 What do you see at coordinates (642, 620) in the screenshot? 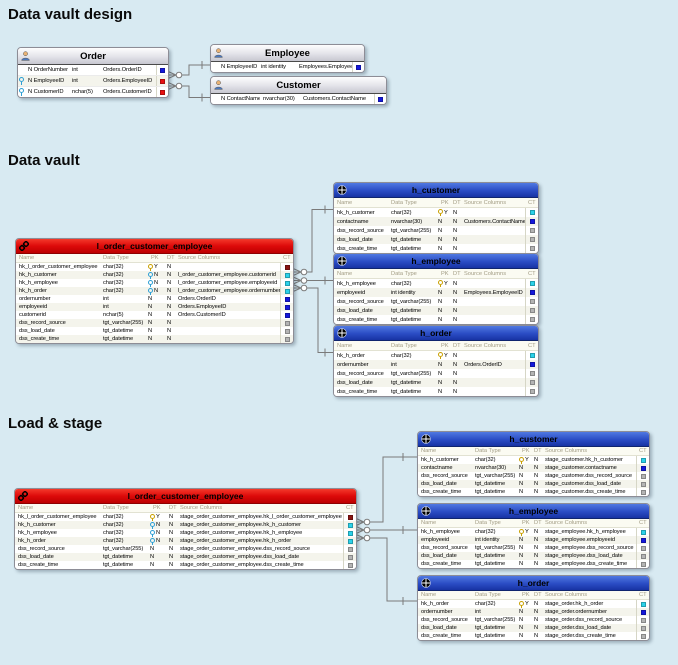
I see `cell-ct` at bounding box center [642, 620].